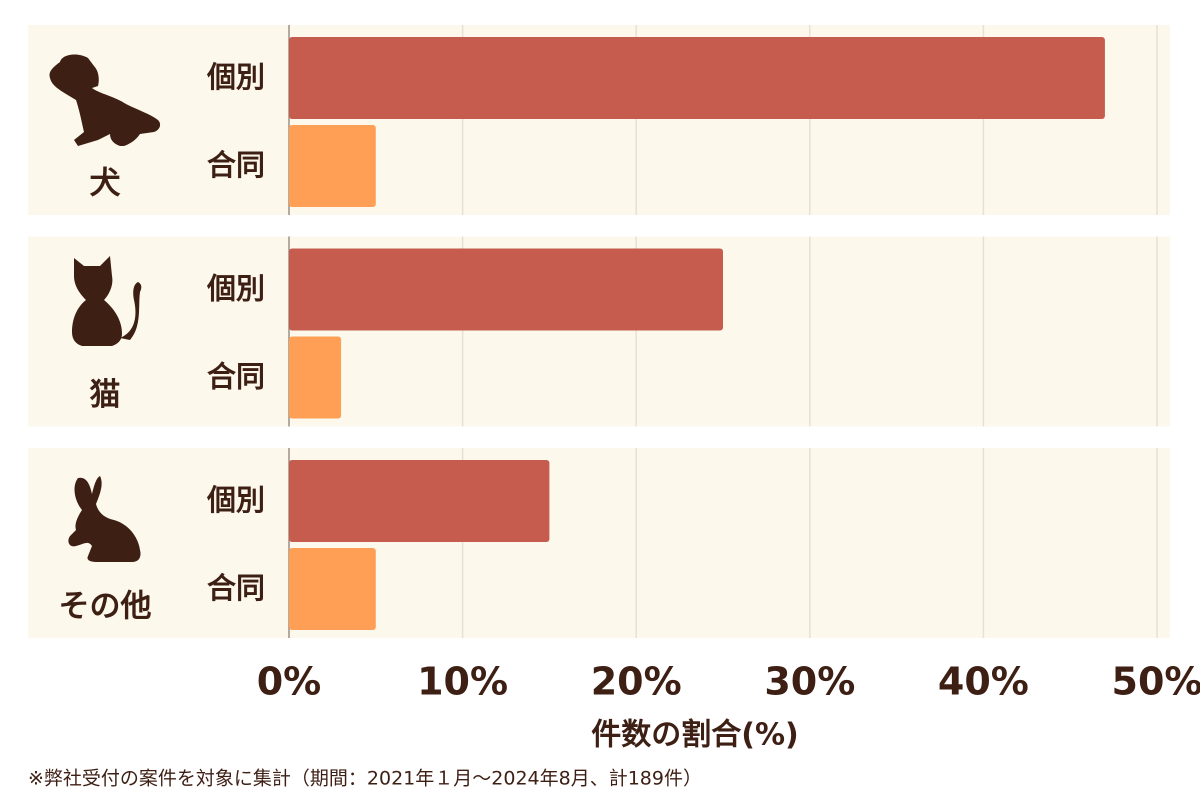 The image size is (1200, 800). Describe the element at coordinates (105, 395) in the screenshot. I see `category-label: 猫` at that location.